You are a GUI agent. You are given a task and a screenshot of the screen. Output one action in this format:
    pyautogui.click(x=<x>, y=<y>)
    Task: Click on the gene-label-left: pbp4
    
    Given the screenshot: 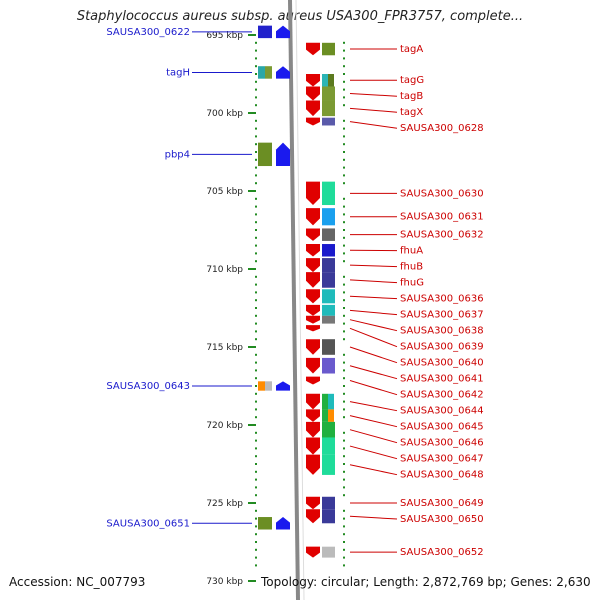 What is the action you would take?
    pyautogui.click(x=177, y=154)
    